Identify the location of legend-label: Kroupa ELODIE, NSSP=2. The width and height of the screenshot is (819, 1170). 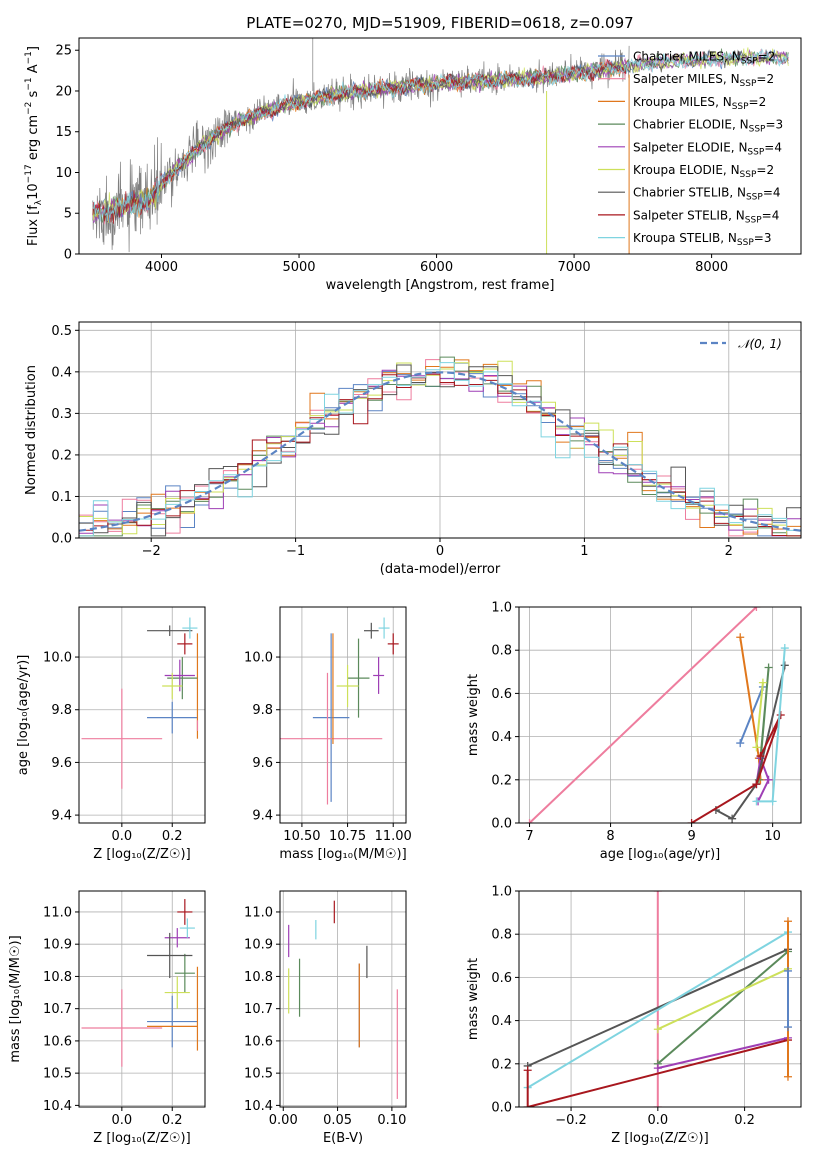
(703, 171).